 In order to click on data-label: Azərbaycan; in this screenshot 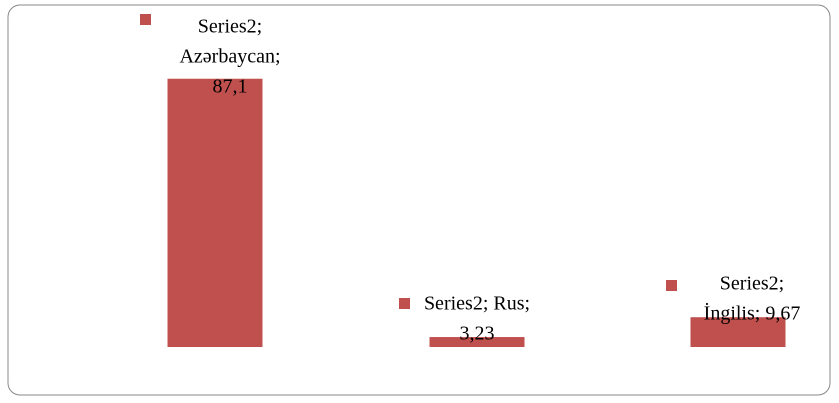, I will do `click(229, 57)`.